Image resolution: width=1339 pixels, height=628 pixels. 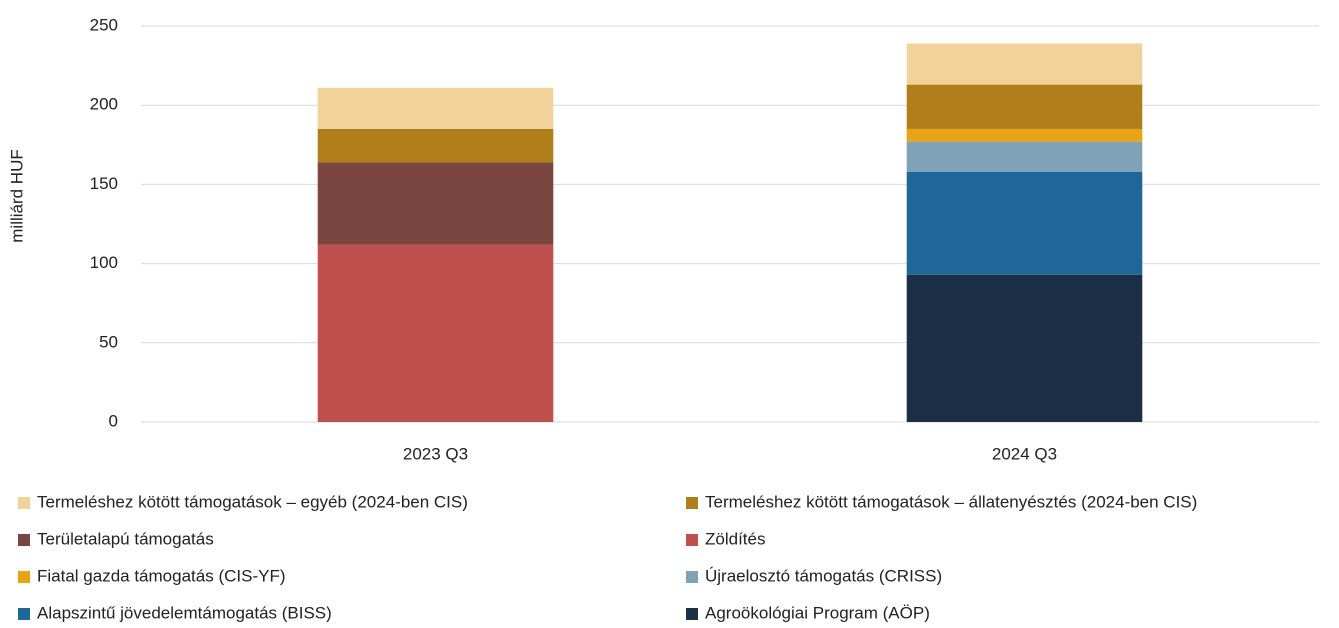 What do you see at coordinates (735, 538) in the screenshot?
I see `legend-label: Zöldítés` at bounding box center [735, 538].